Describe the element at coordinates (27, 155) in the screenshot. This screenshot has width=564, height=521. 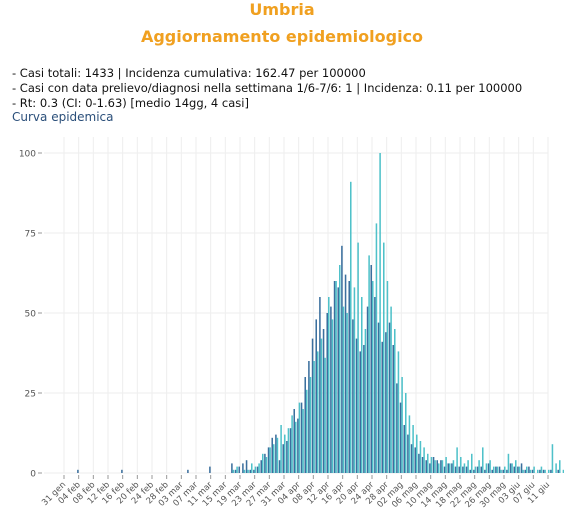
I see `y-tick-label: 100` at that location.